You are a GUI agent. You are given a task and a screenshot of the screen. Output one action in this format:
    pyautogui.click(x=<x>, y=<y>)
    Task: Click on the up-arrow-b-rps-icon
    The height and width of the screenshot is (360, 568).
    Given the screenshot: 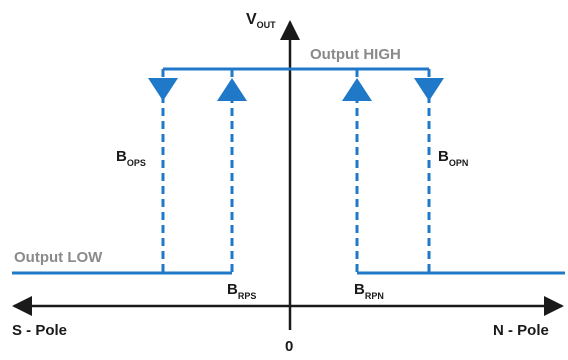 What is the action you would take?
    pyautogui.click(x=232, y=89)
    